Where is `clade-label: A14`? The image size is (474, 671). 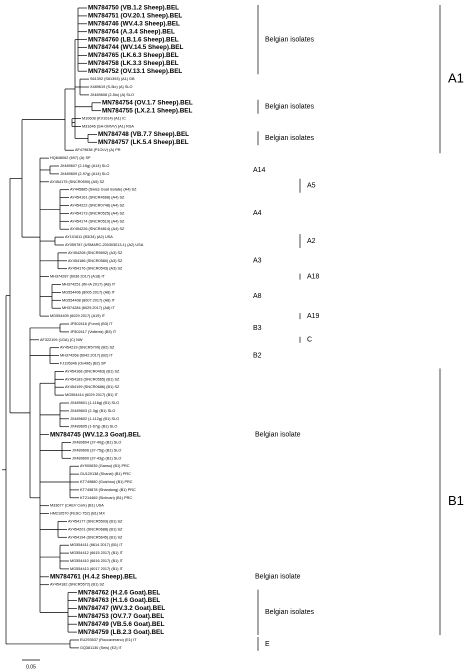 clade-label: A14 is located at coordinates (259, 170).